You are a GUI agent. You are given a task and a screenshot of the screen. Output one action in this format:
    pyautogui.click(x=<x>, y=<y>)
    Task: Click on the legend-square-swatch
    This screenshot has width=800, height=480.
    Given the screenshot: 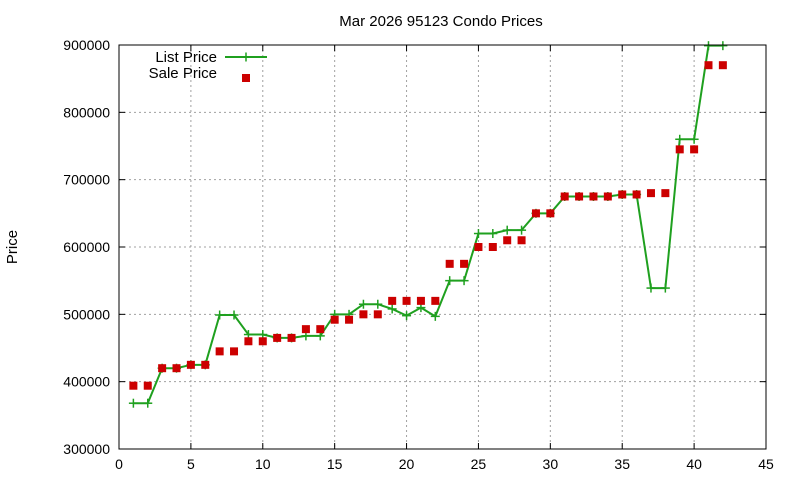 What is the action you would take?
    pyautogui.click(x=246, y=78)
    